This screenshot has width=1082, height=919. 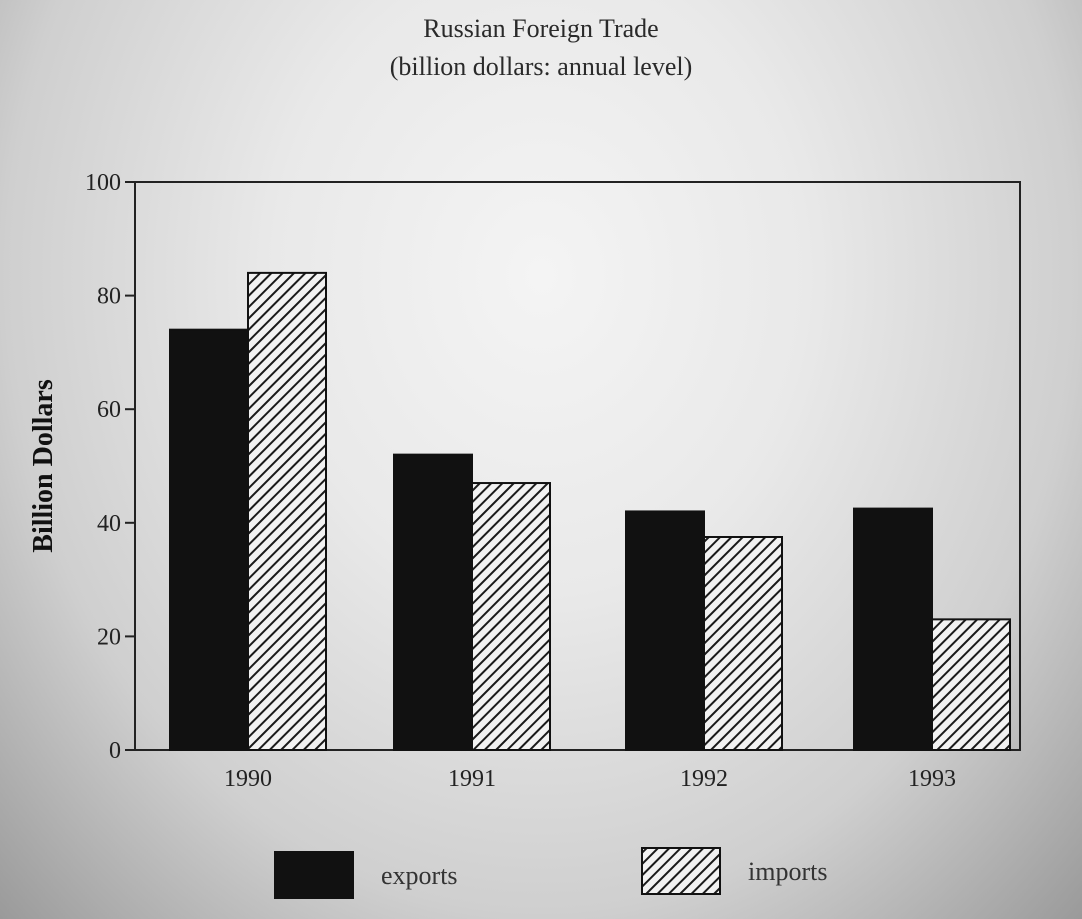 I want to click on bar-exports-1993, so click(x=893, y=629).